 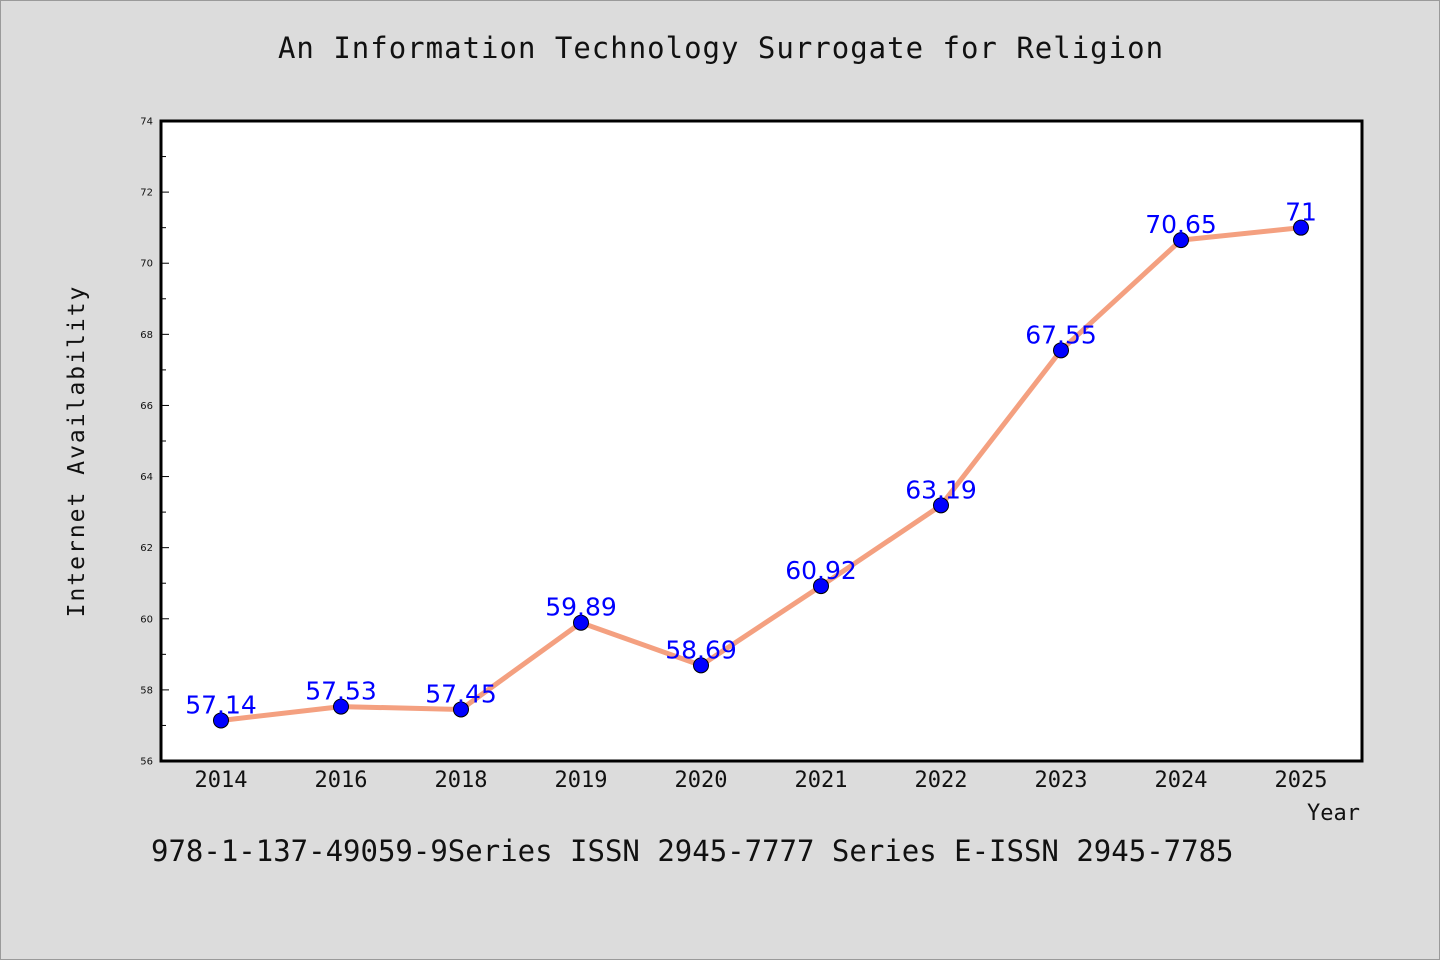 What do you see at coordinates (221, 780) in the screenshot?
I see `x-tick-label: 2014` at bounding box center [221, 780].